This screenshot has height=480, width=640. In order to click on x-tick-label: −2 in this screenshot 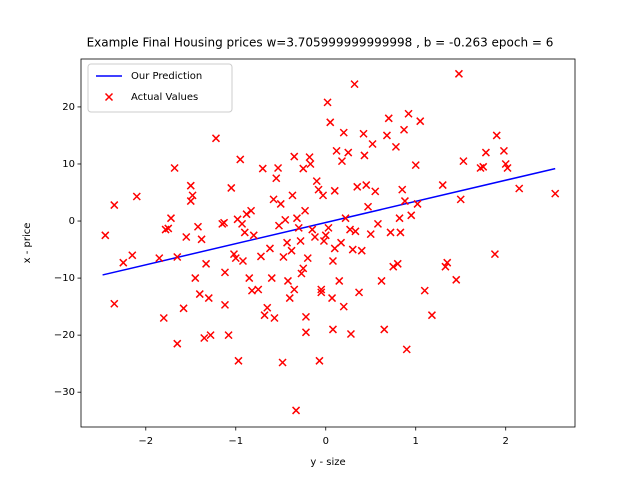, I will do `click(145, 441)`.